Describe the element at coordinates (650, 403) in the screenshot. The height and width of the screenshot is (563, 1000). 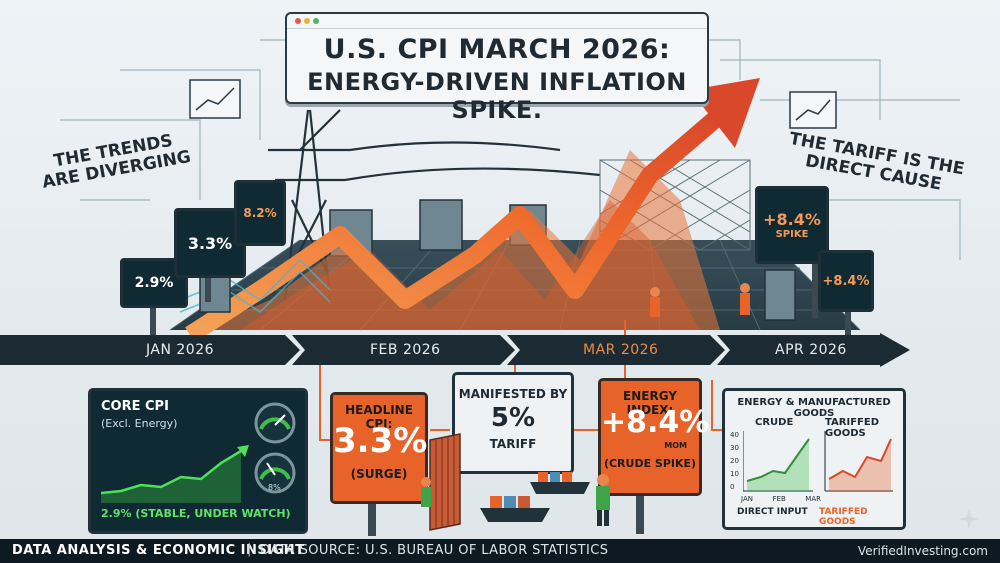
I see `energy-label: ENERGY INDEX:` at that location.